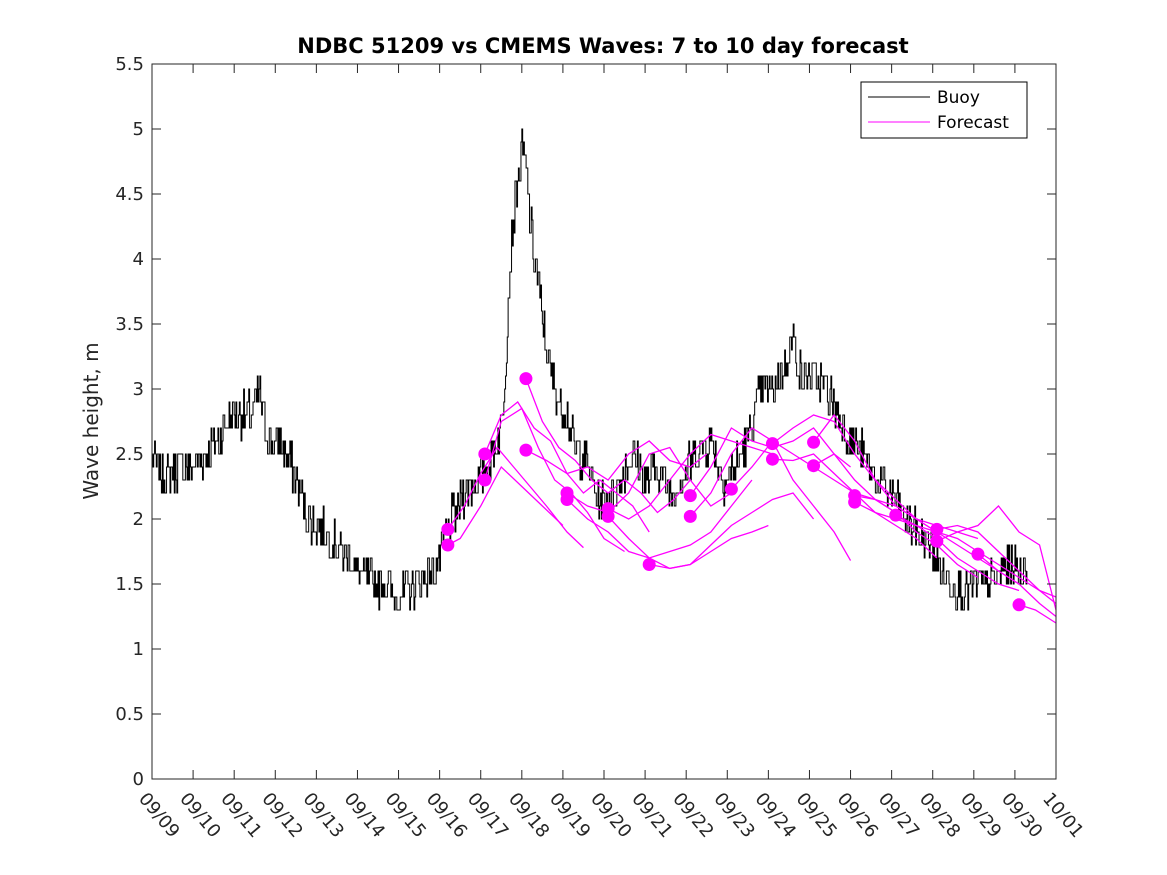  Describe the element at coordinates (138, 129) in the screenshot. I see `y-tick-label: 5` at that location.